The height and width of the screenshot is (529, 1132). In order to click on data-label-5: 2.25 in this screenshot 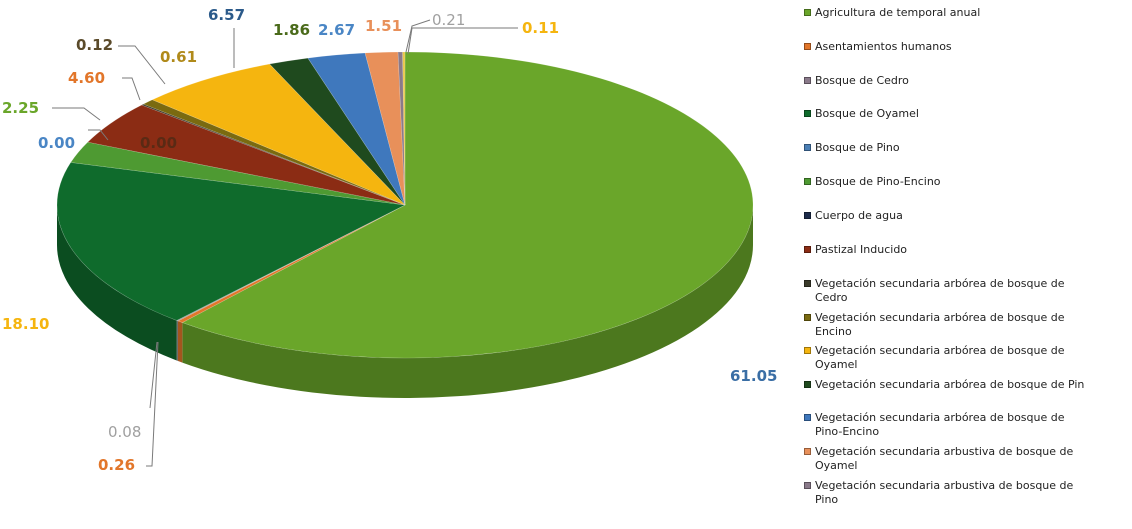, I will do `click(20, 108)`.